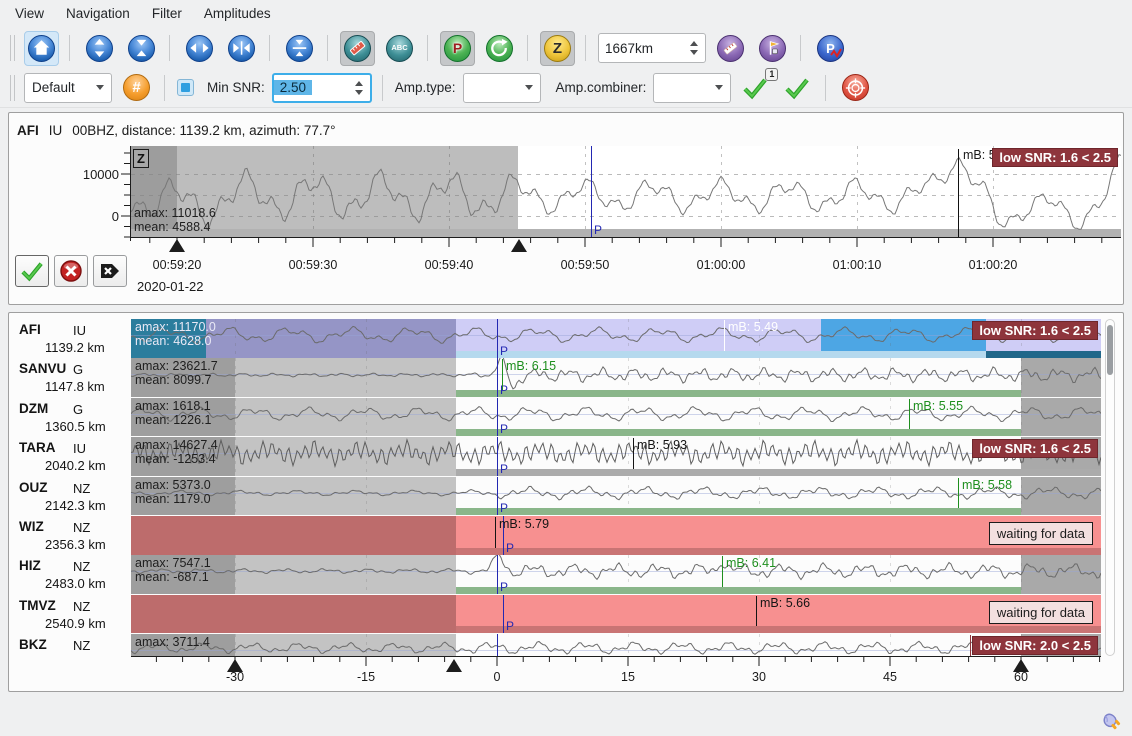 The image size is (1132, 736). What do you see at coordinates (626, 233) in the screenshot?
I see `data-availability-bar` at bounding box center [626, 233].